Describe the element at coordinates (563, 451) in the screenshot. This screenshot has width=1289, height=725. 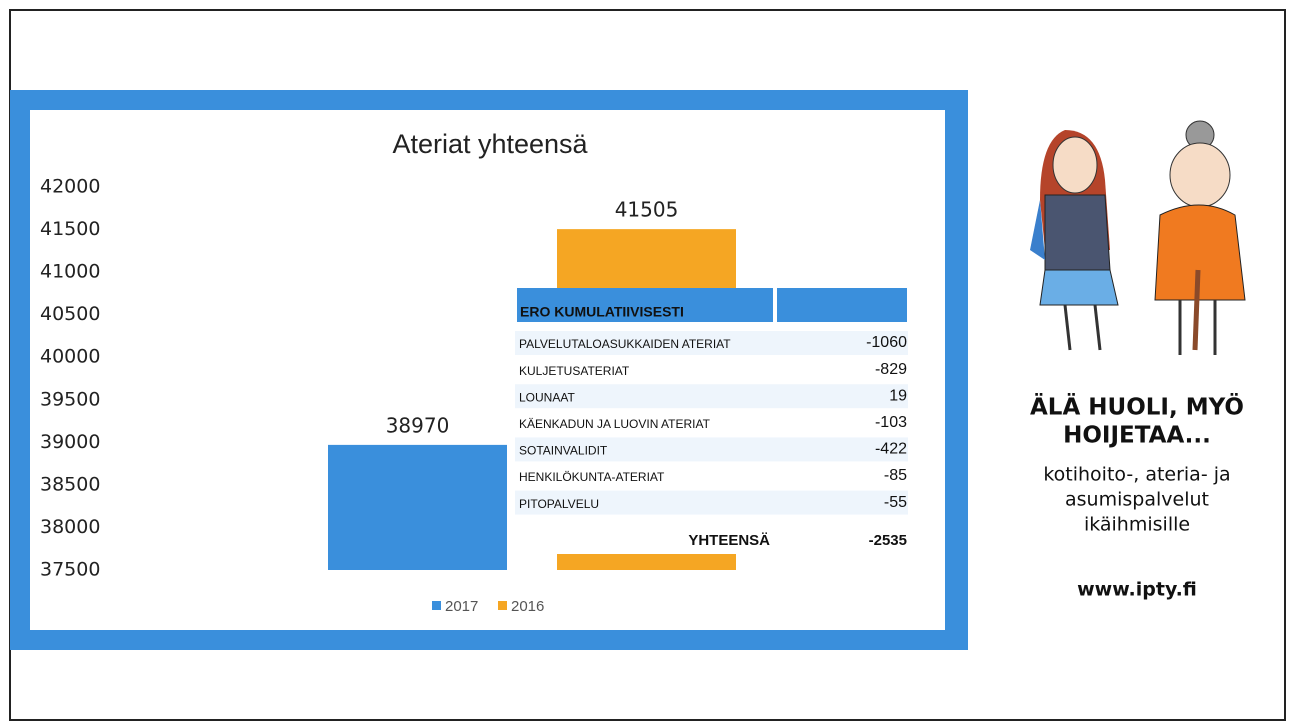
I see `row-label: SOTAINVALIDIT` at that location.